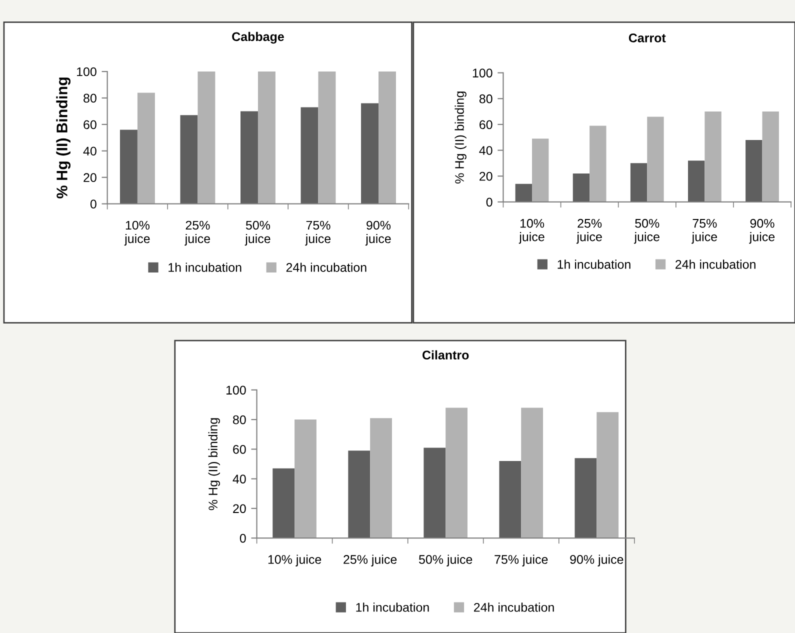  What do you see at coordinates (647, 38) in the screenshot?
I see `chart-title: Carrot` at bounding box center [647, 38].